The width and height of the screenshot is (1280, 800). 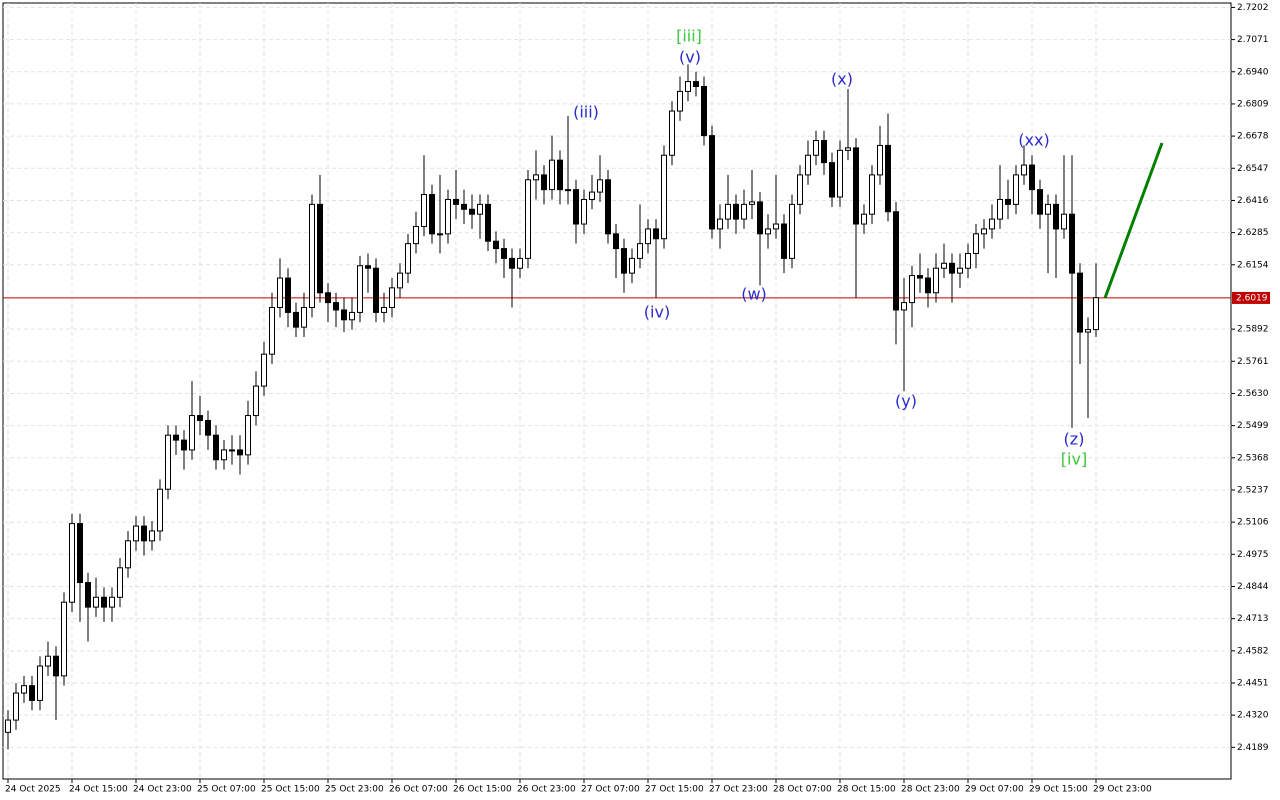 I want to click on price-label-box, so click(x=1251, y=297).